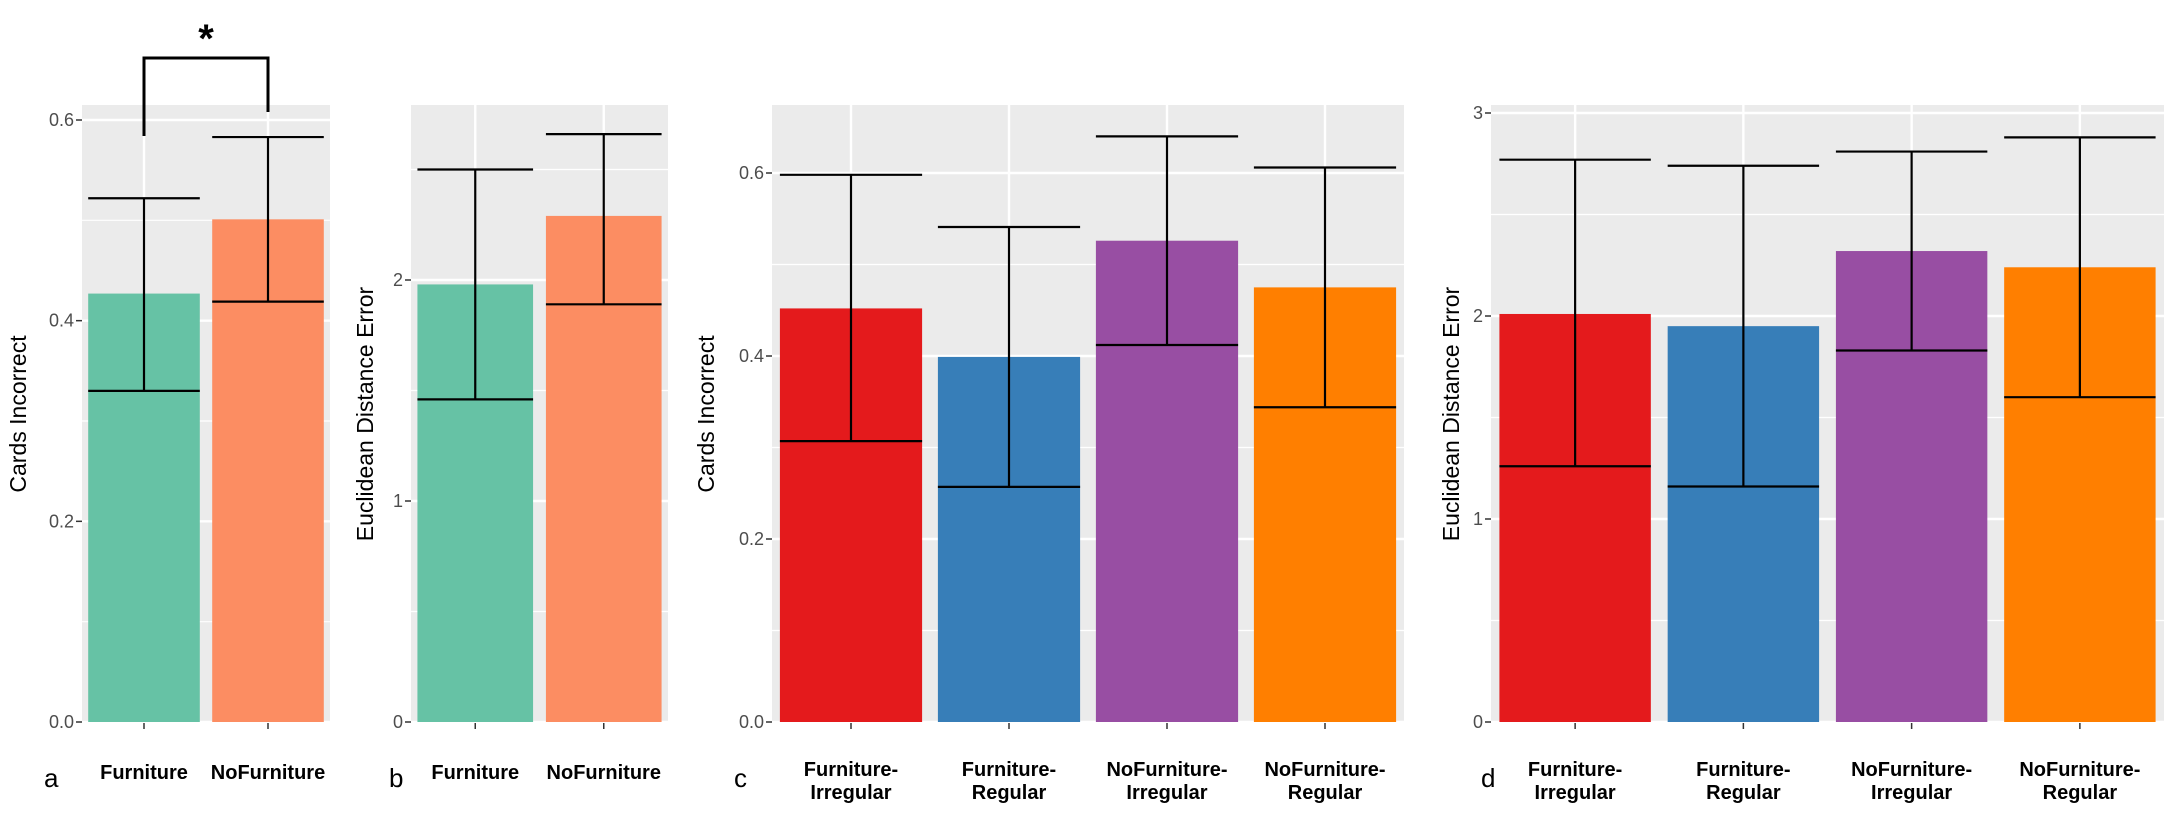 The height and width of the screenshot is (821, 2173). I want to click on panel-letter: a, so click(51, 778).